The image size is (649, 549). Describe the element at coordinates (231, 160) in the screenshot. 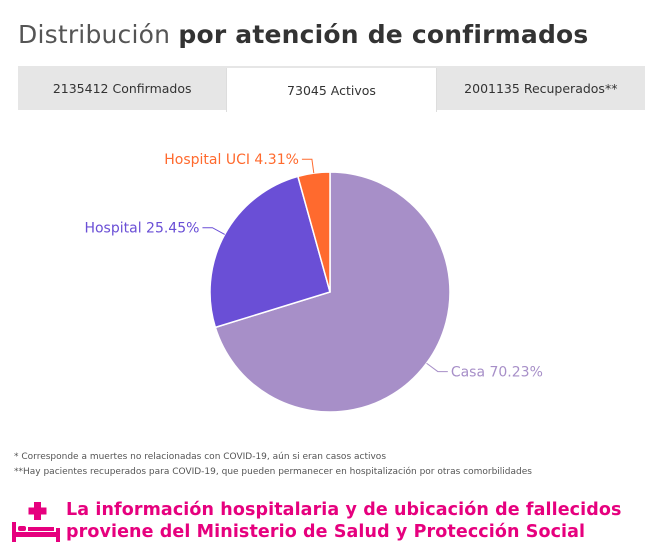

I see `label-hospital-uci: Hospital UCI 4.31%` at that location.